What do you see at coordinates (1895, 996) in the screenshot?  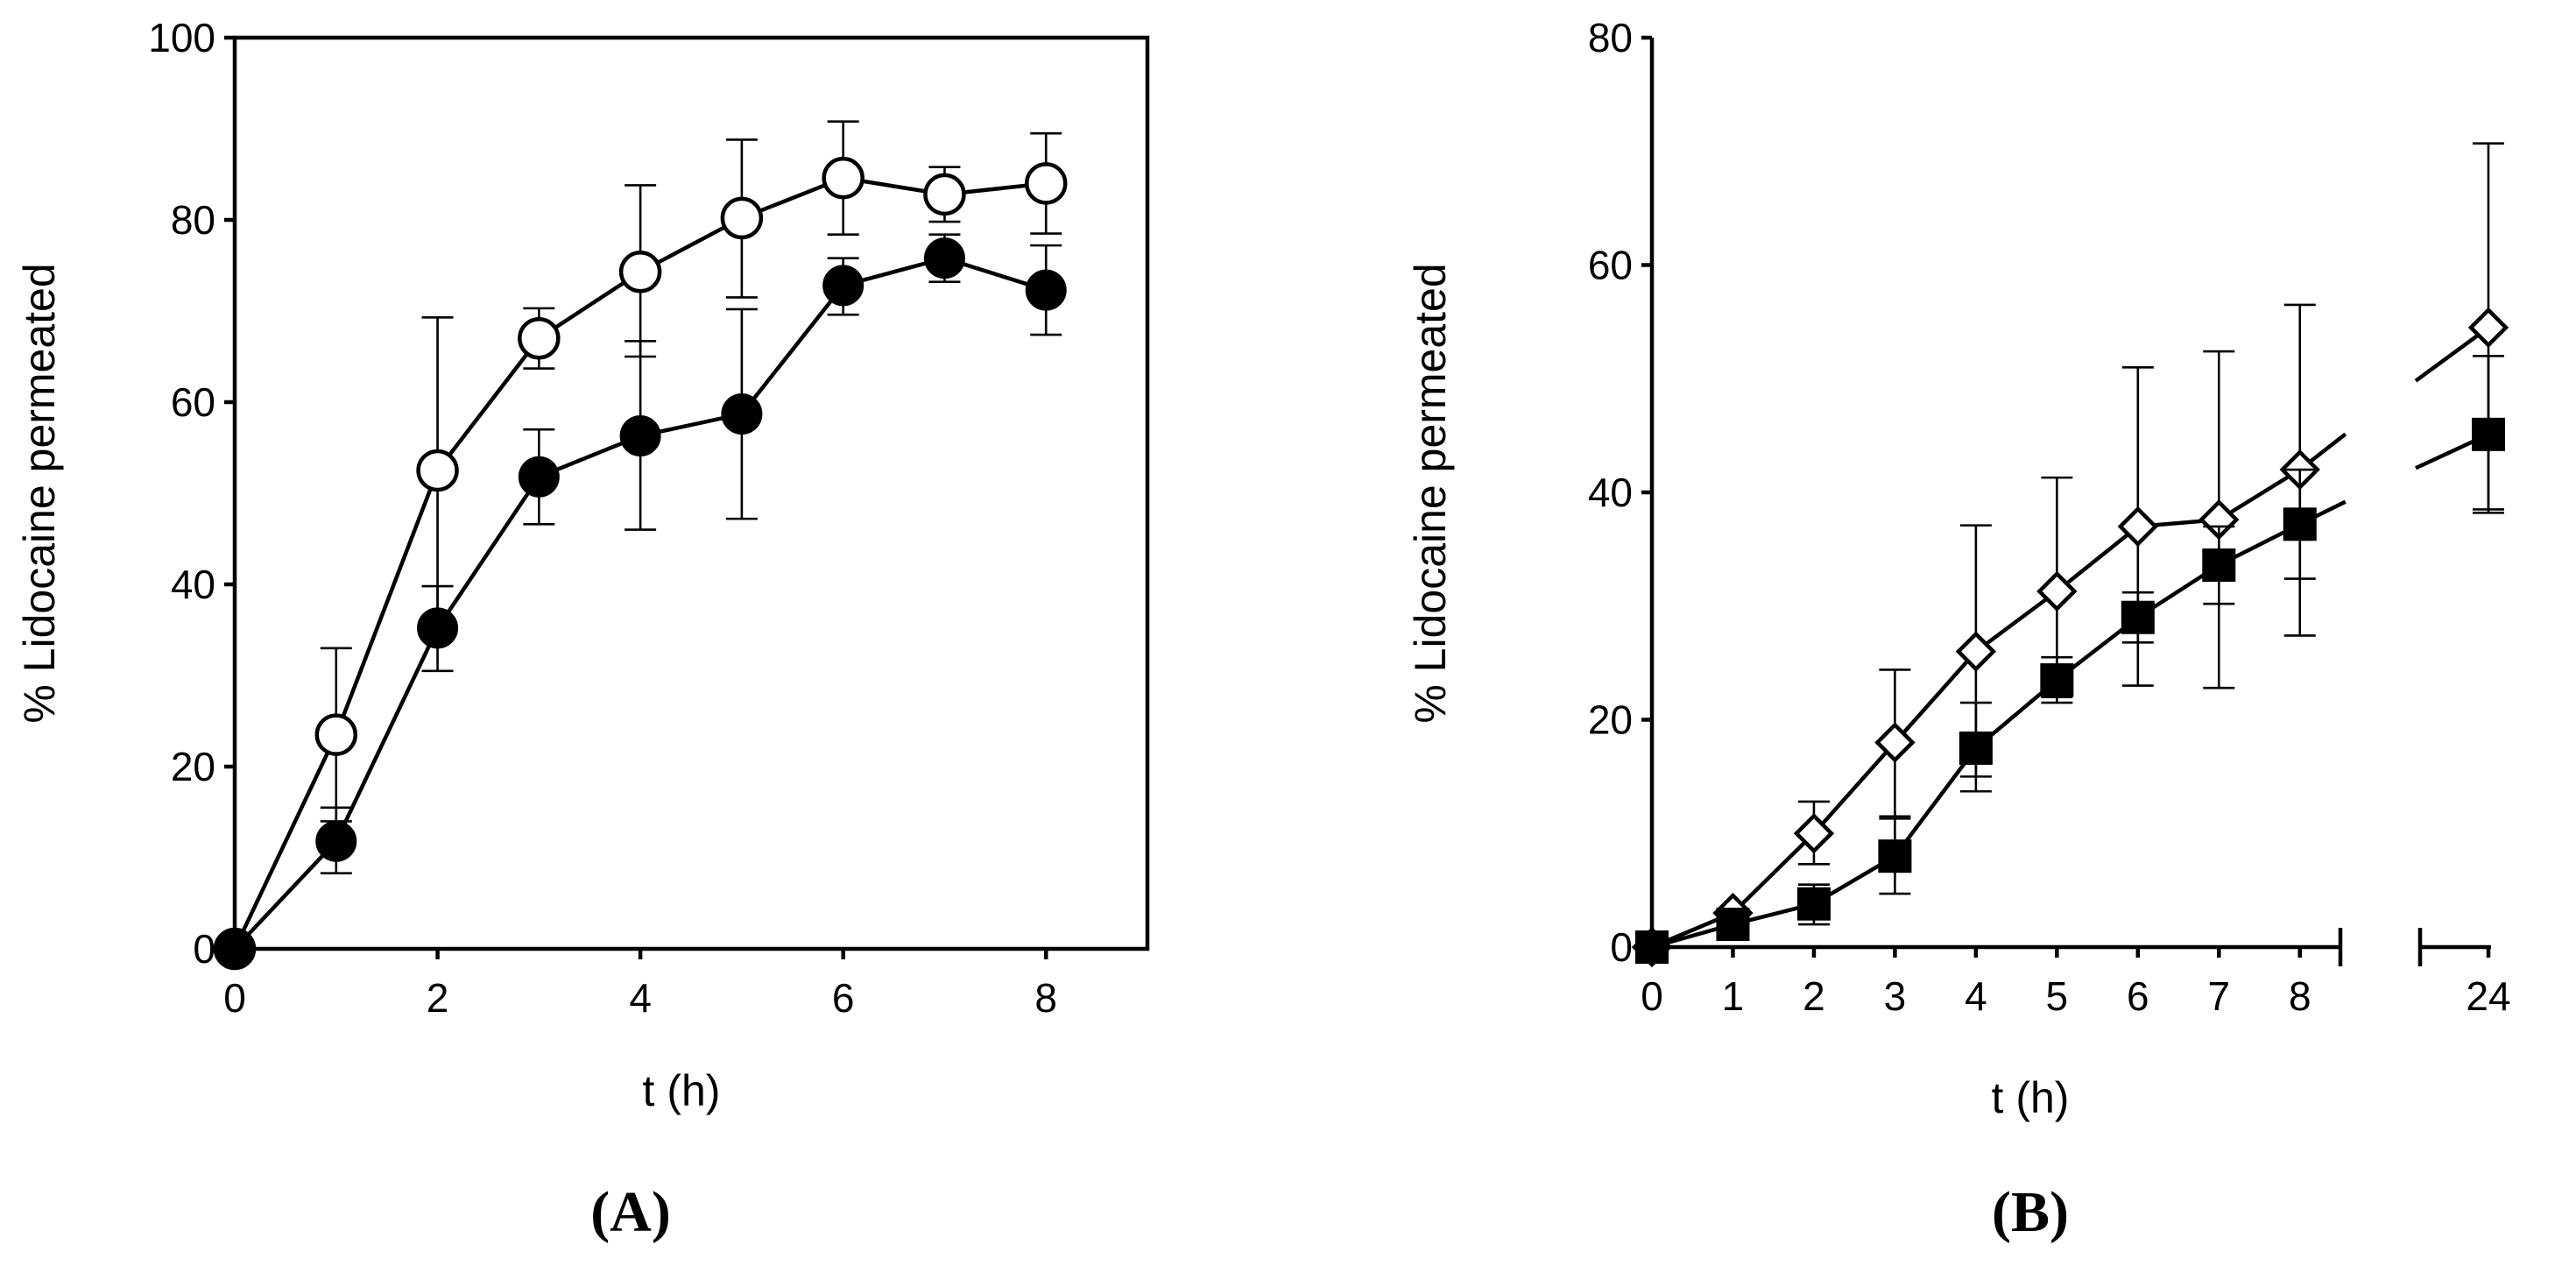 I see `x-tick-label: 3` at bounding box center [1895, 996].